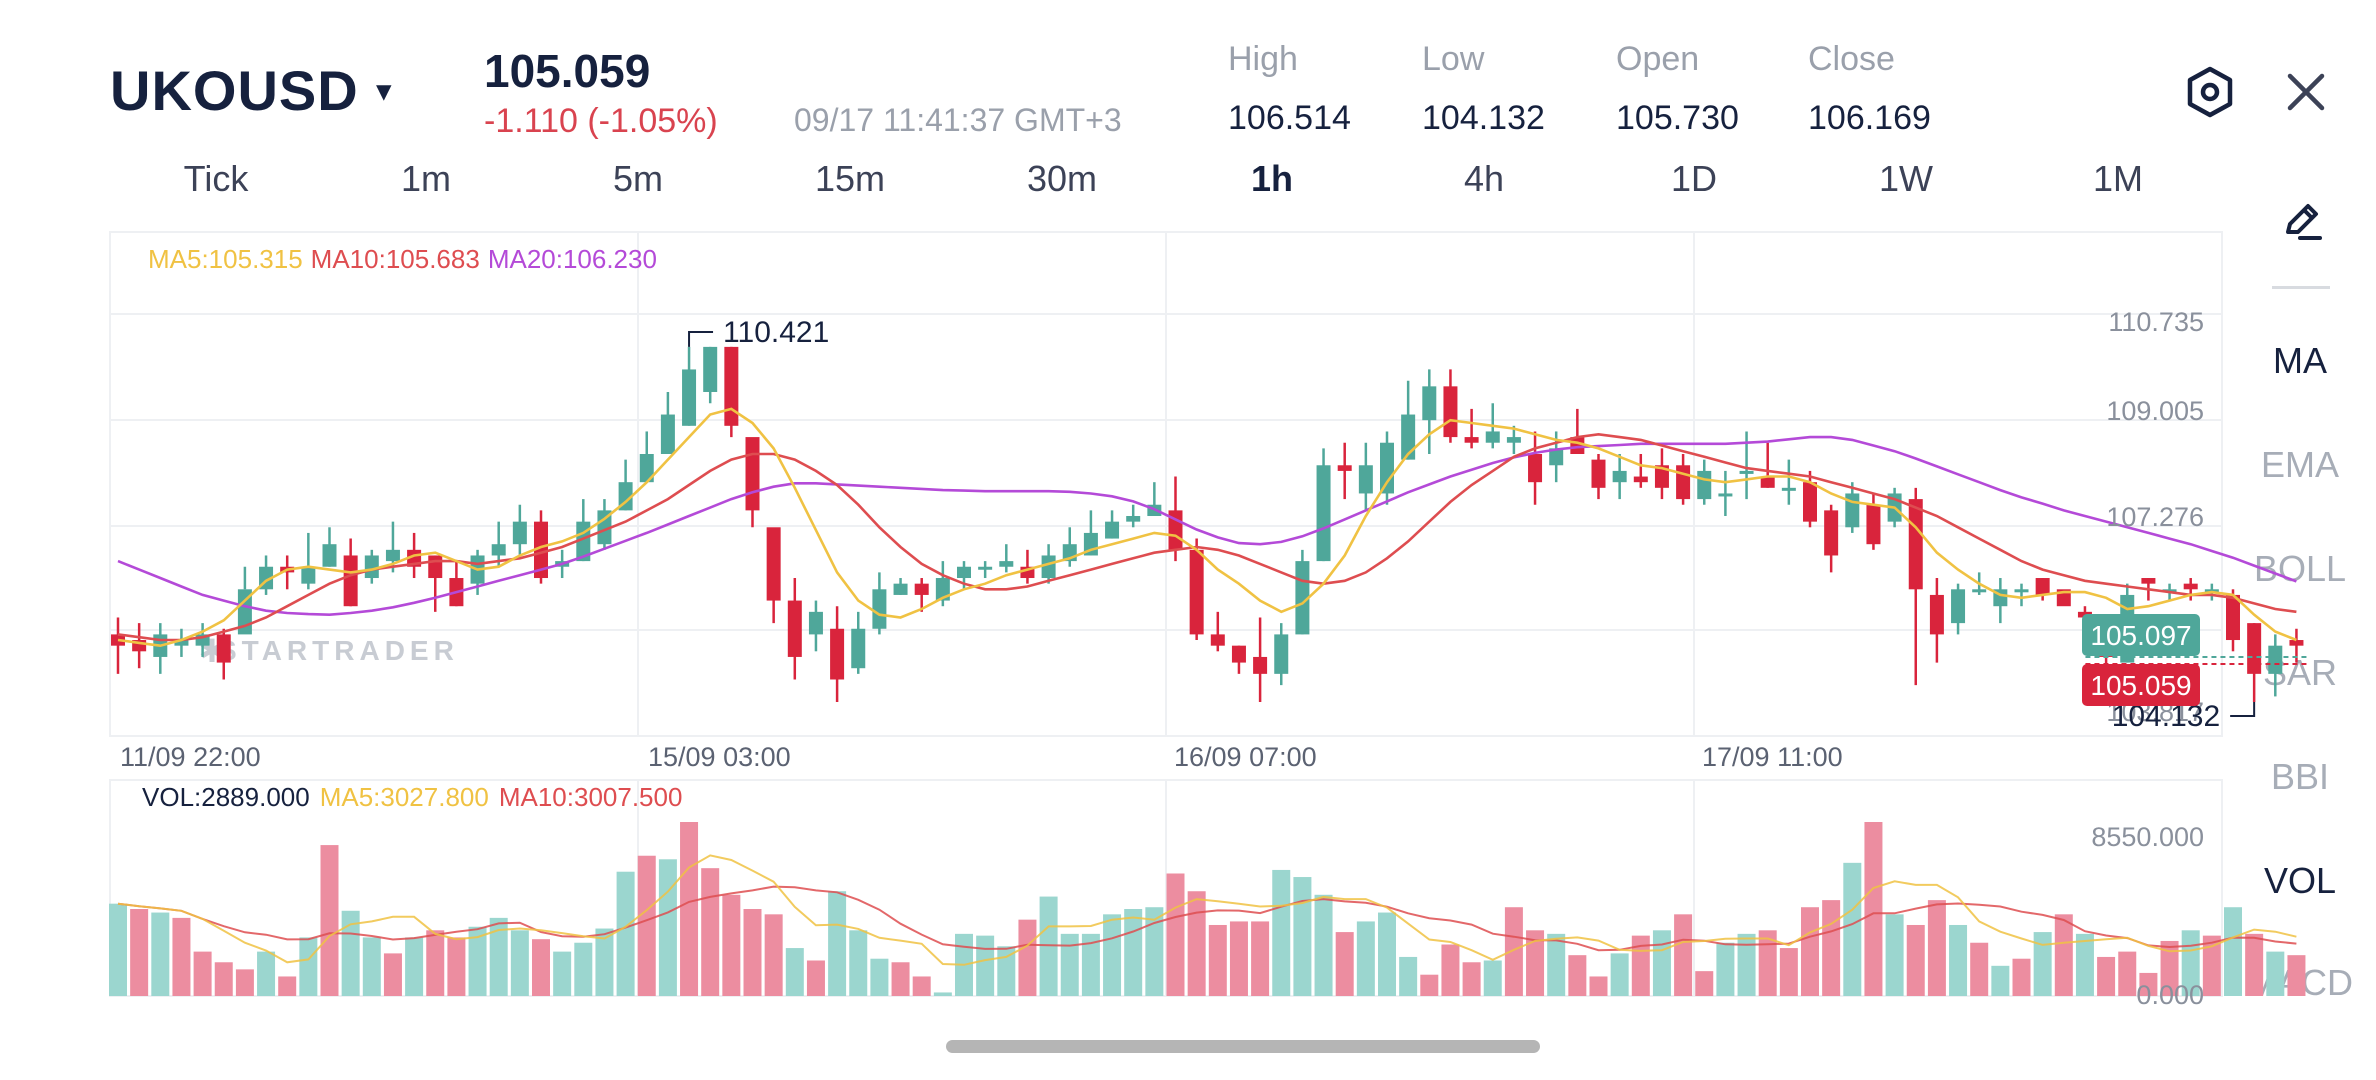  What do you see at coordinates (1289, 89) in the screenshot?
I see `high-stat: High 106.514` at bounding box center [1289, 89].